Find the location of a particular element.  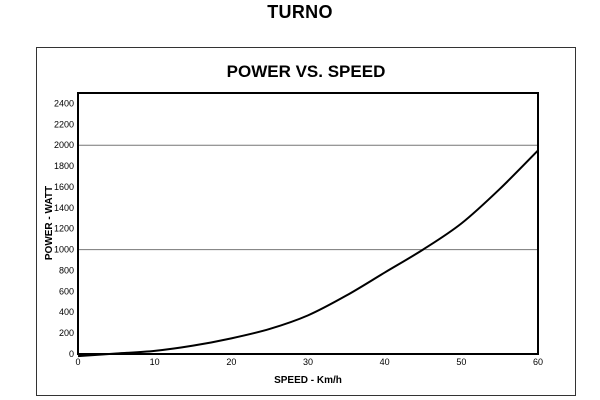

x-tick-label: 0 is located at coordinates (77, 362).